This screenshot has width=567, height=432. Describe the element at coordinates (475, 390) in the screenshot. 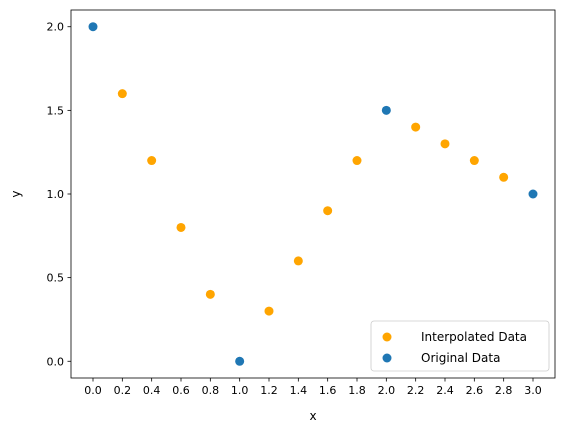

I see `x-tick-label: 2.6` at that location.